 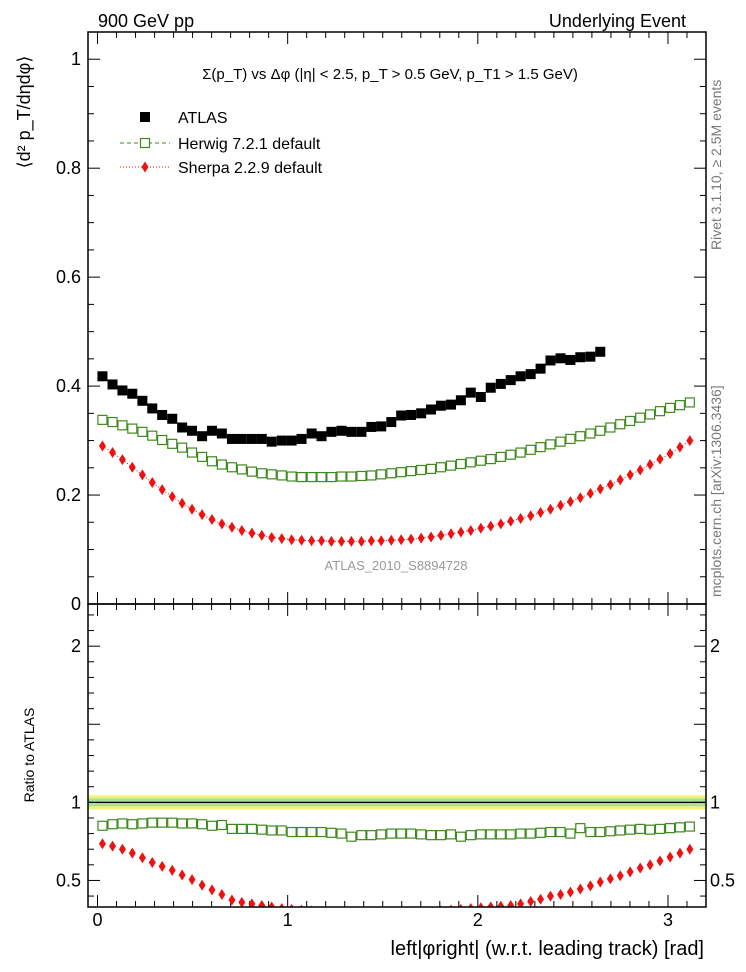 I want to click on x-tick-label: 1, so click(x=288, y=920).